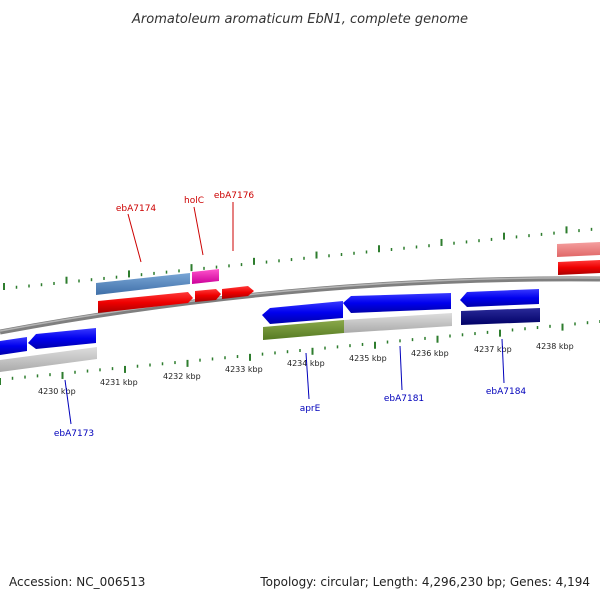 This screenshot has height=600, width=600. Describe the element at coordinates (57, 391) in the screenshot. I see `kbp-label: 4230 kbp` at that location.